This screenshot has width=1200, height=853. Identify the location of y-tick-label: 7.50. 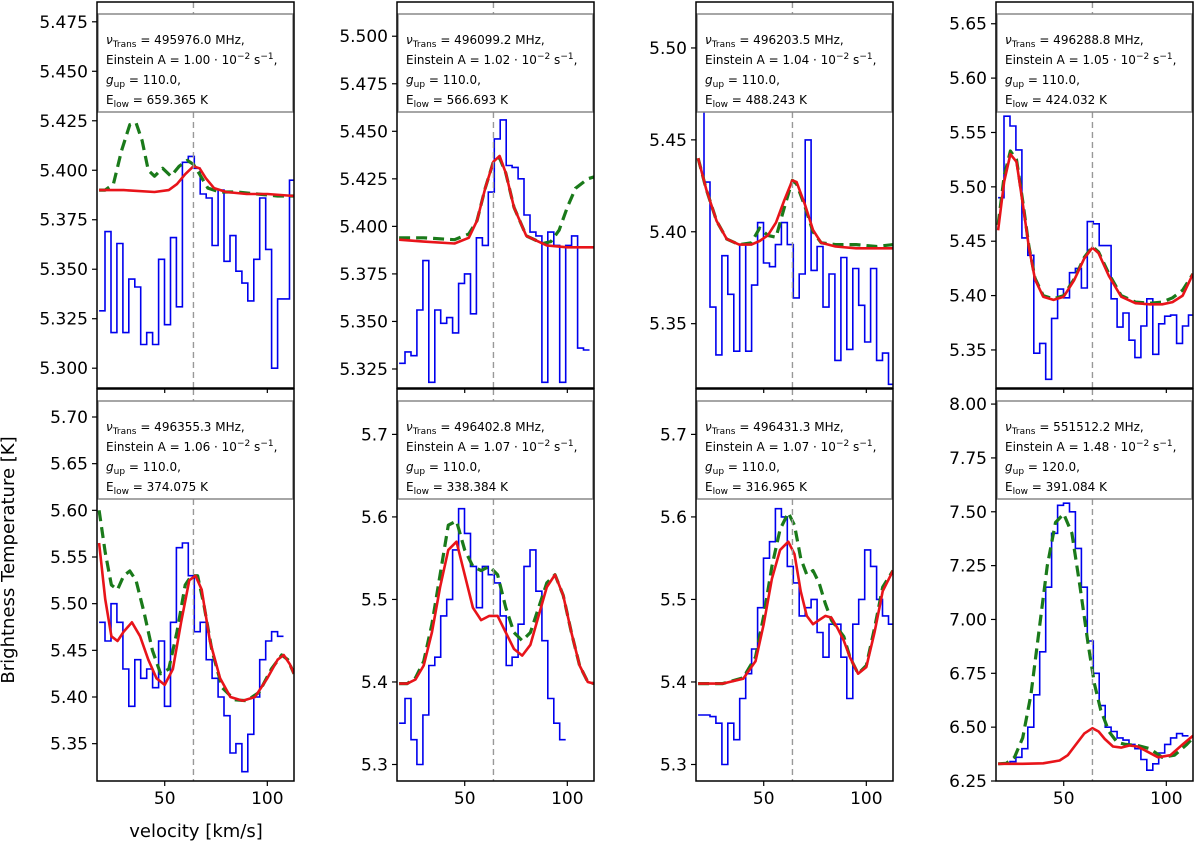
(968, 513).